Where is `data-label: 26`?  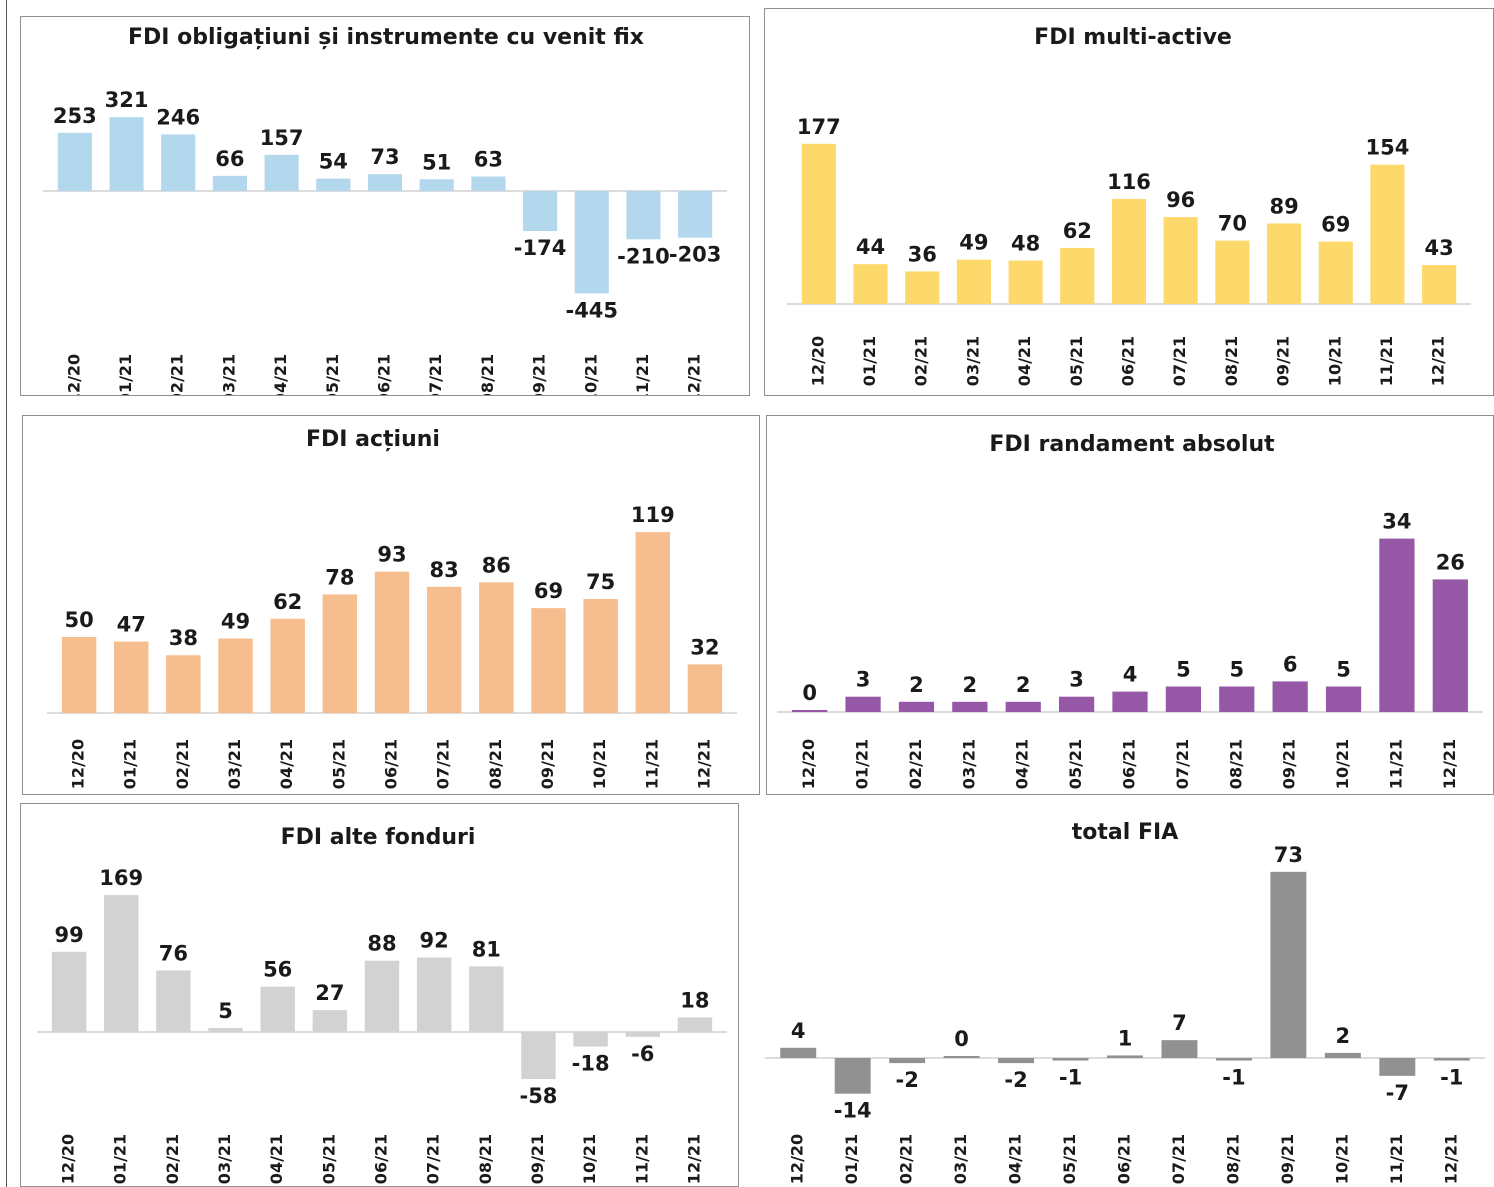
data-label: 26 is located at coordinates (1450, 562).